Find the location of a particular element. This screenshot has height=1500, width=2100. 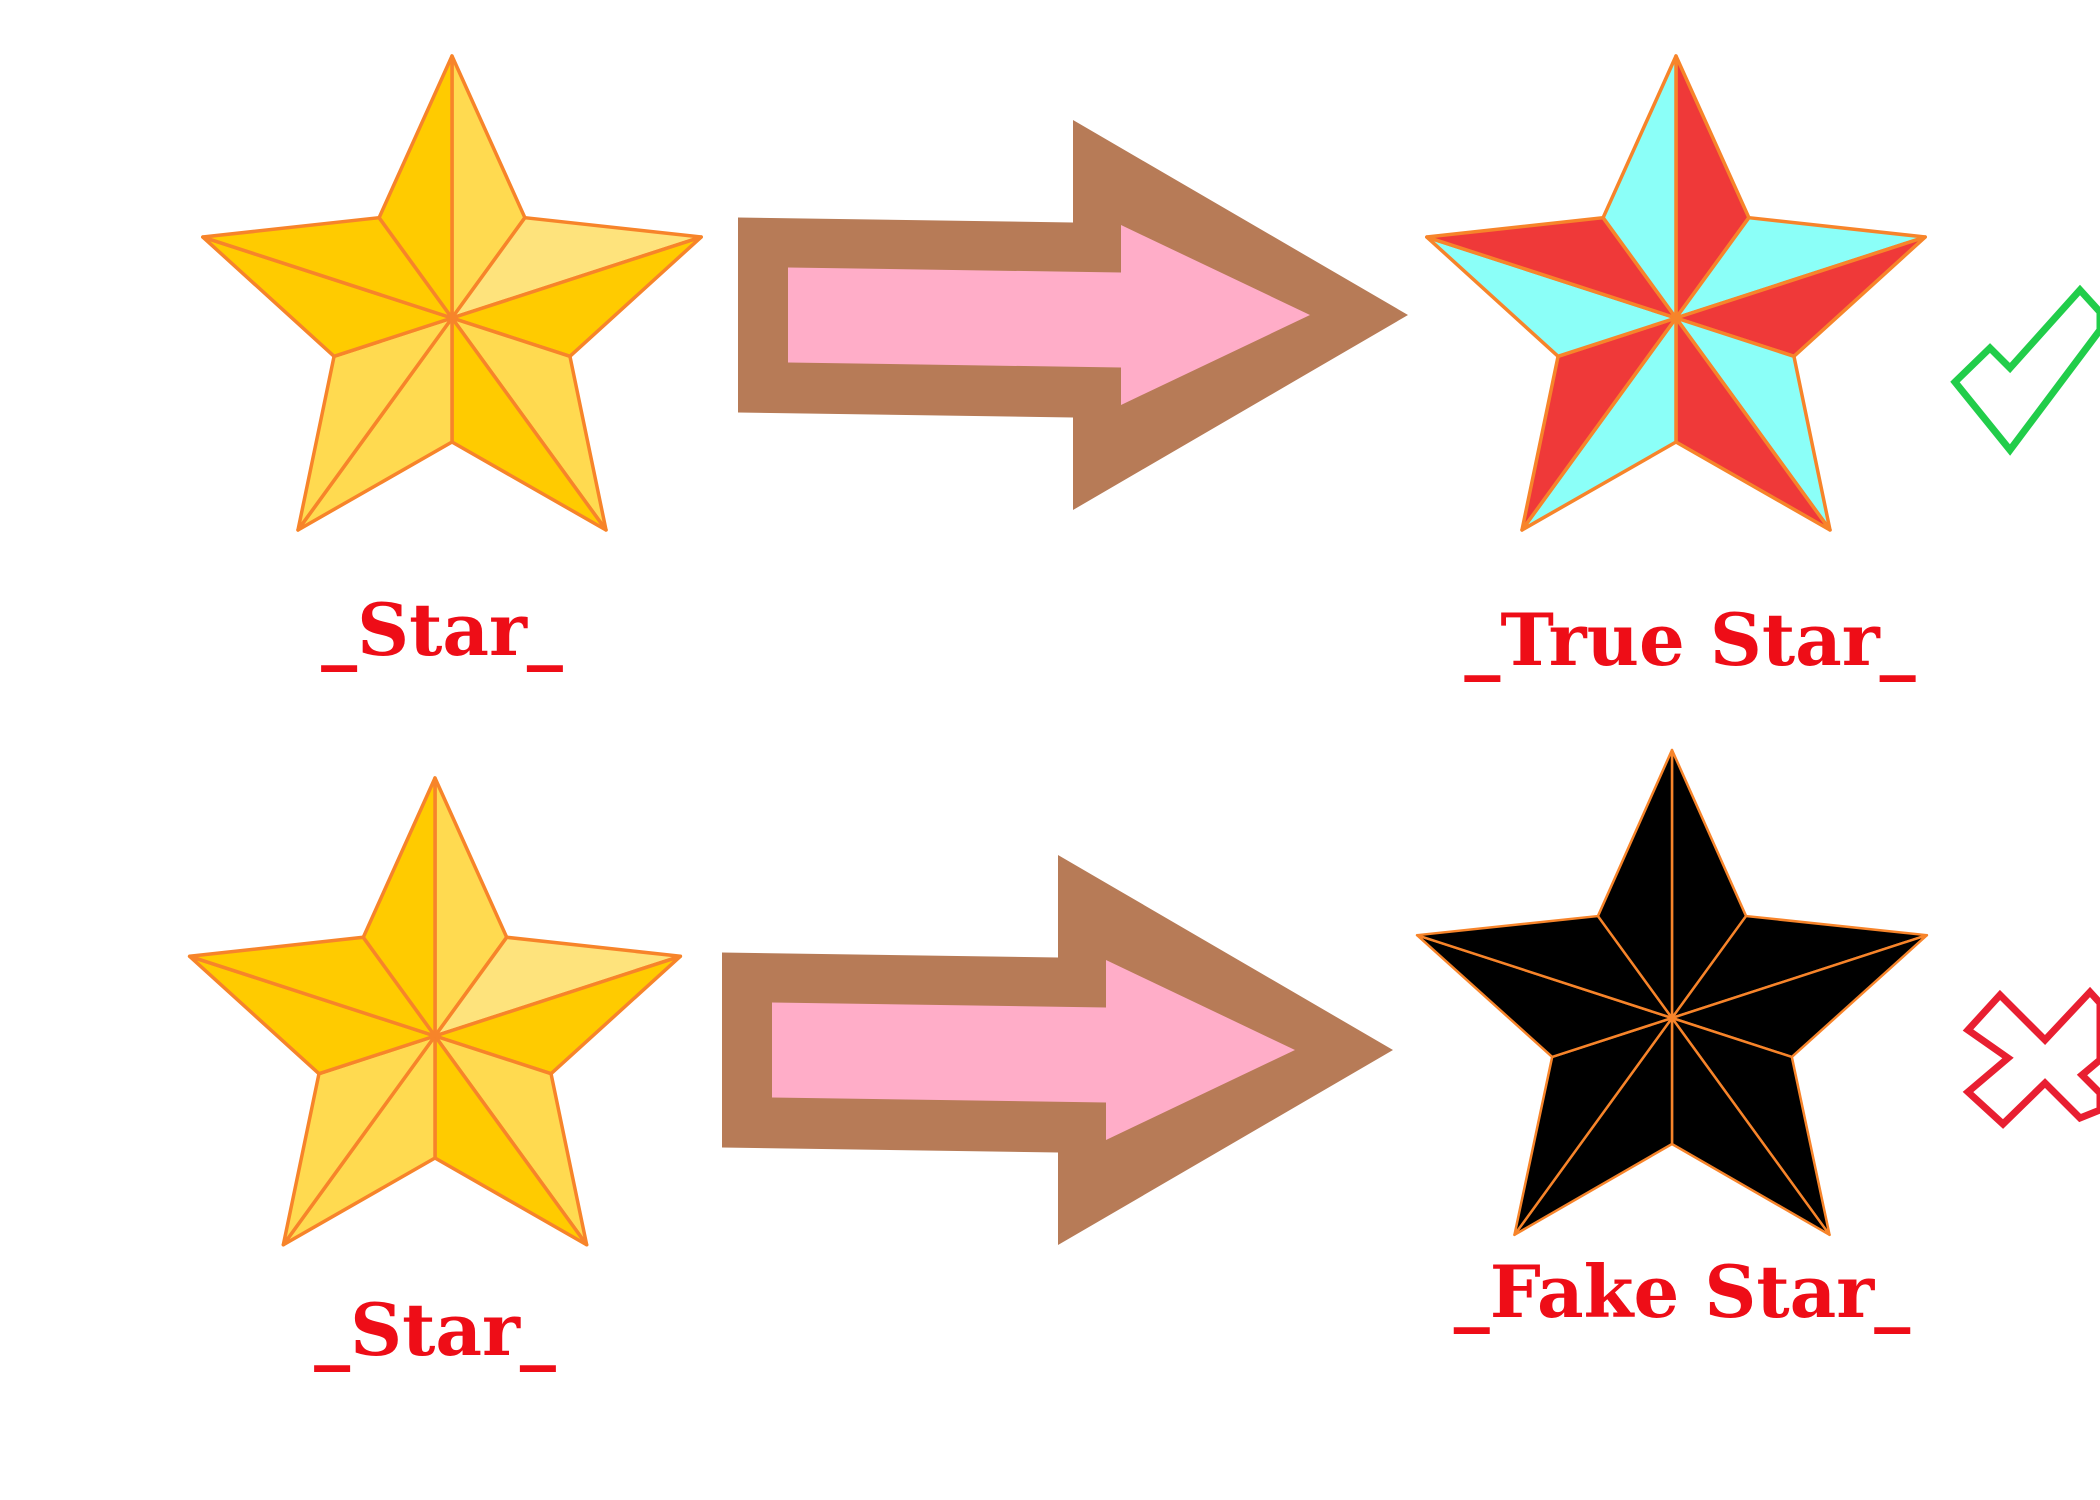

cross-mark-shape is located at coordinates (2031, 1057).